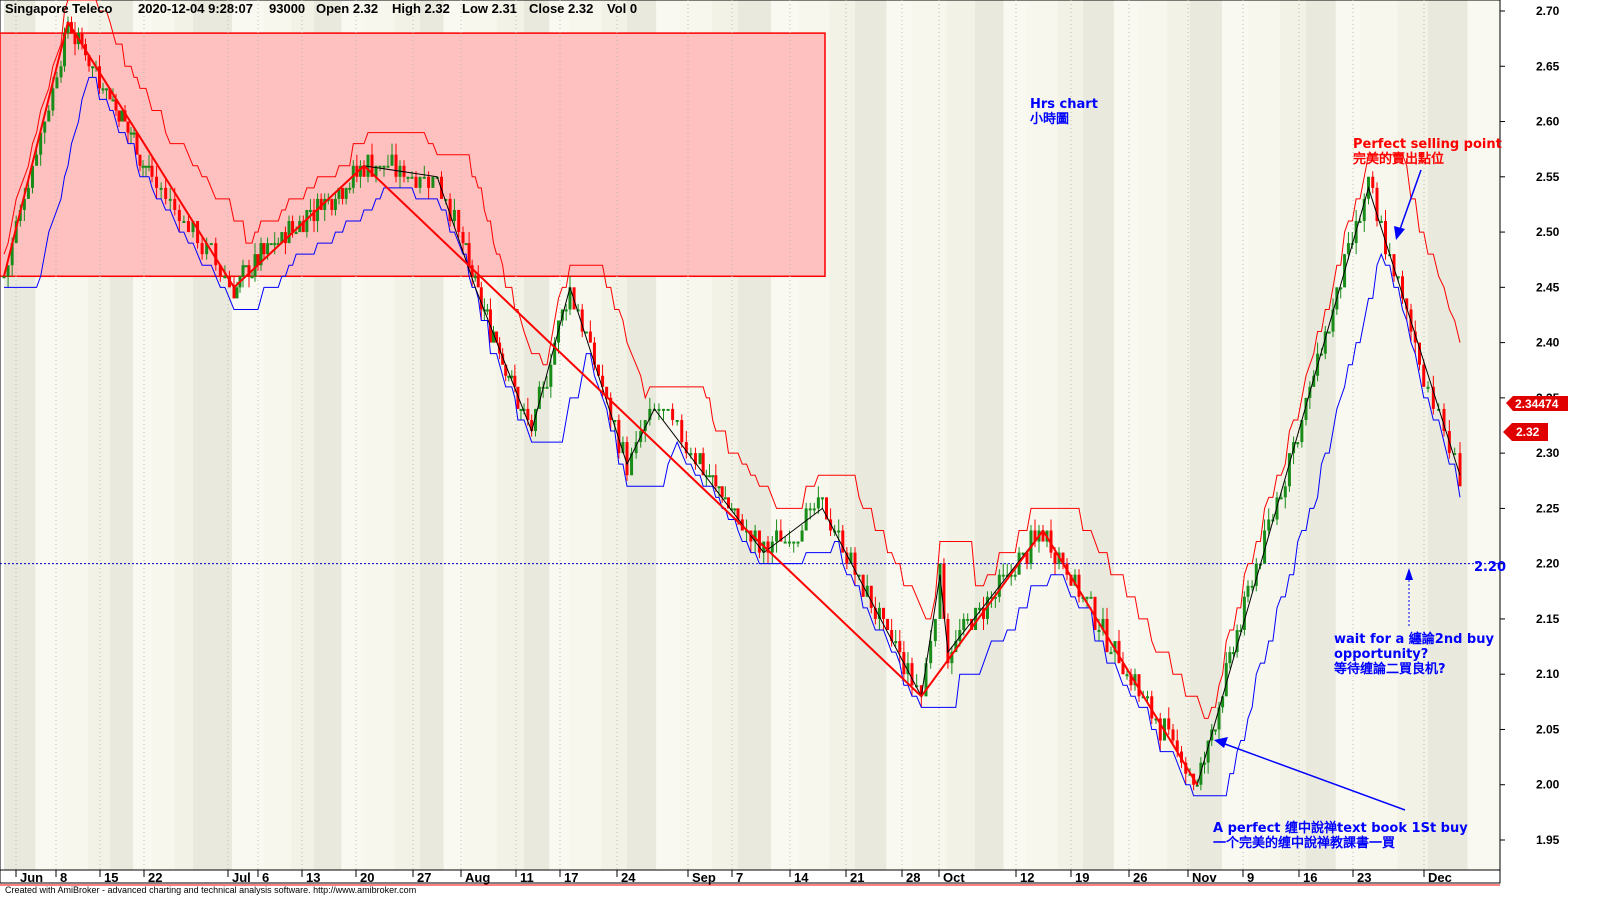  I want to click on y-tick-label: 2.55, so click(1548, 177).